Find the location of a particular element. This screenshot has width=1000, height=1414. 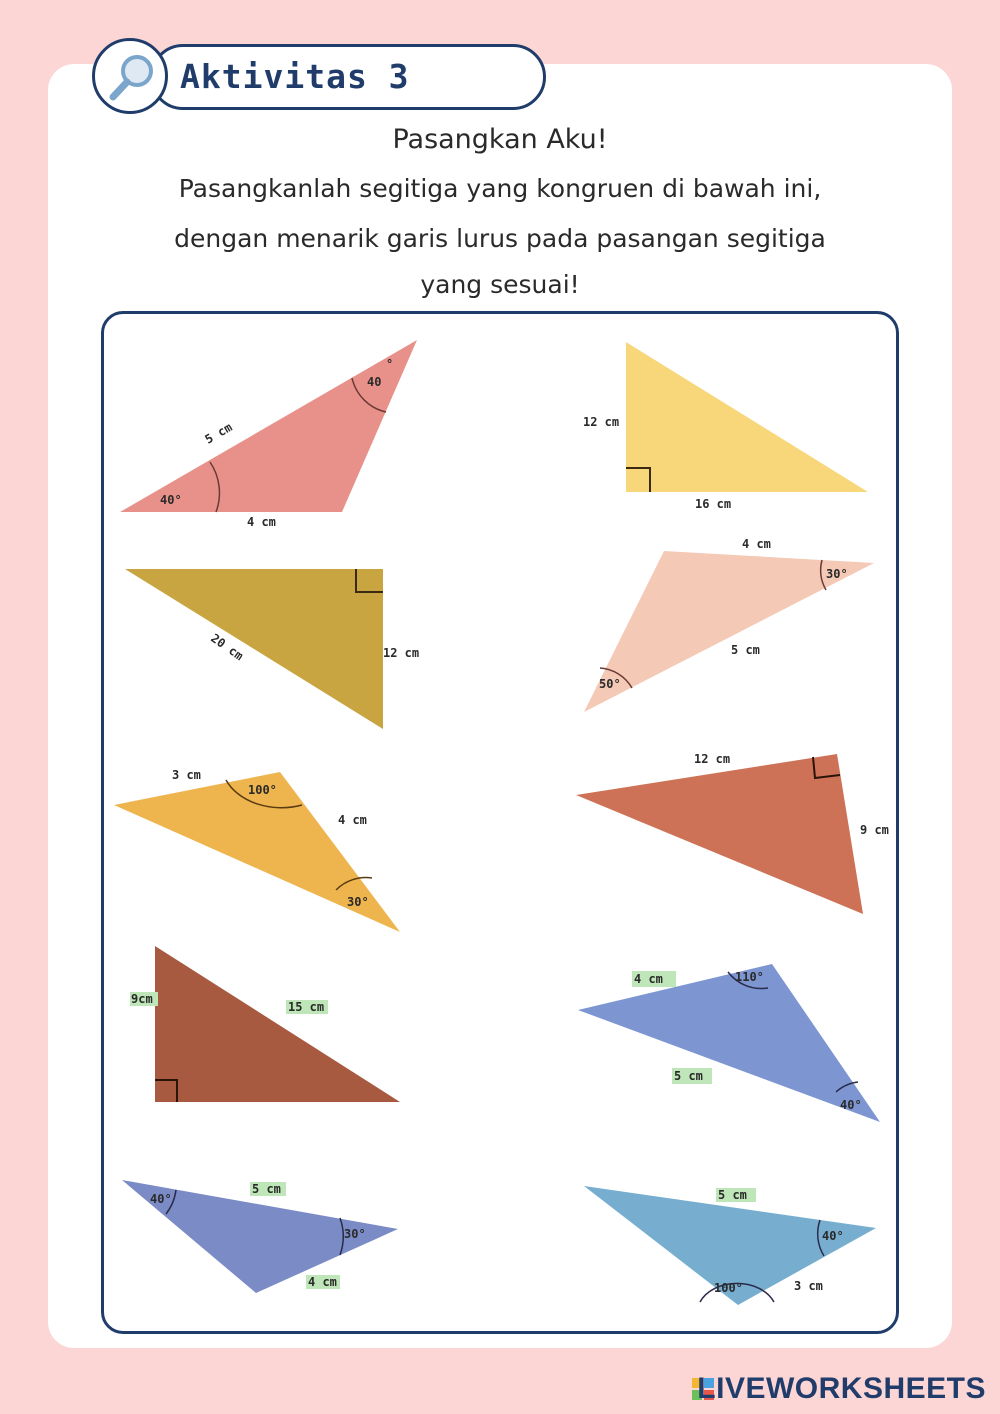

instruction-line-3: yang sesuai! is located at coordinates (500, 284).